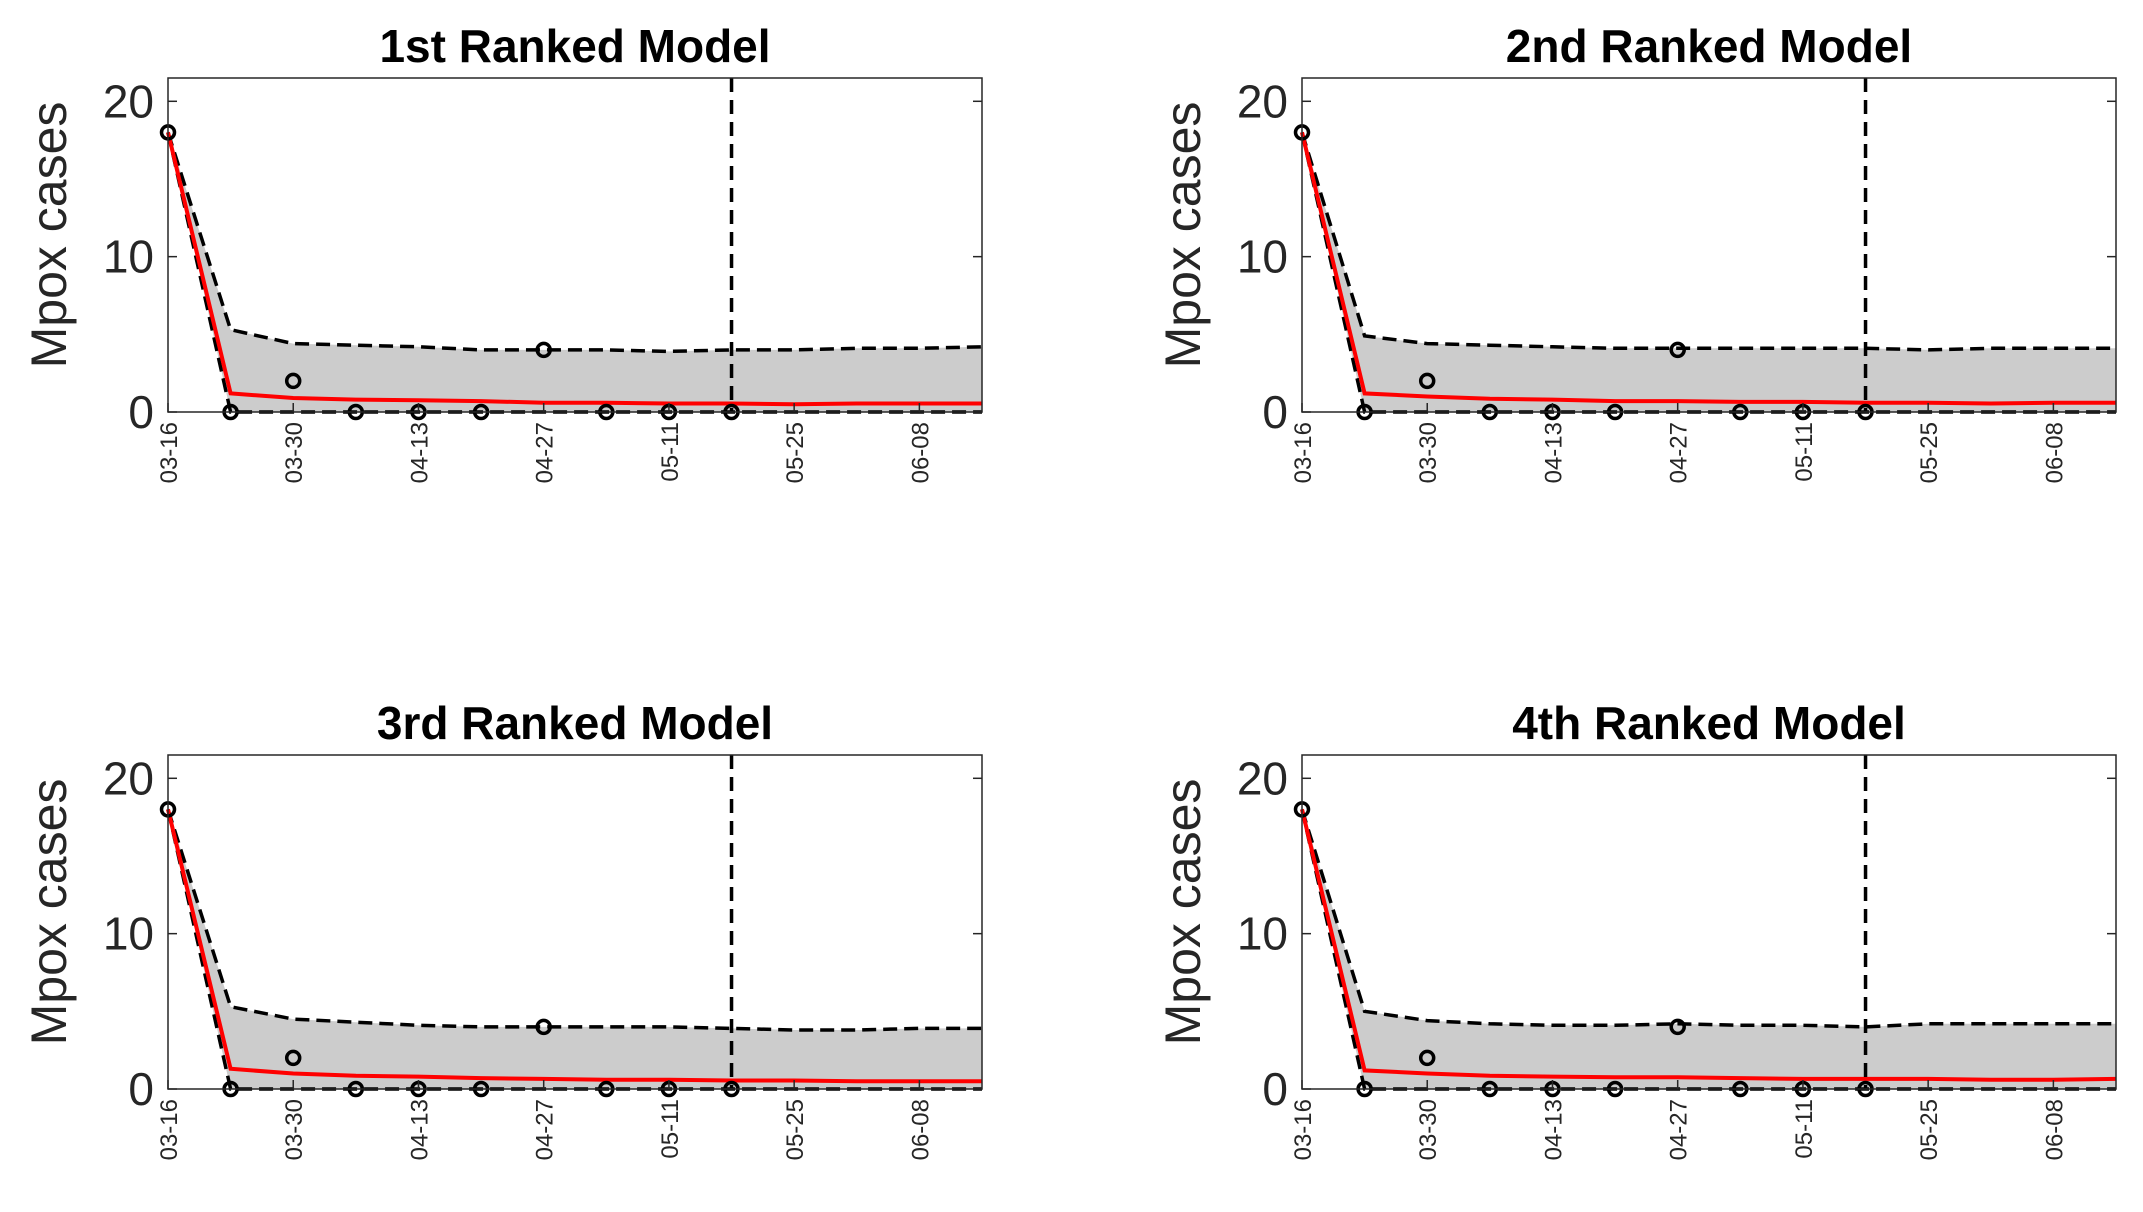 The width and height of the screenshot is (2143, 1212). I want to click on chart-title: 4th Ranked Model, so click(1709, 723).